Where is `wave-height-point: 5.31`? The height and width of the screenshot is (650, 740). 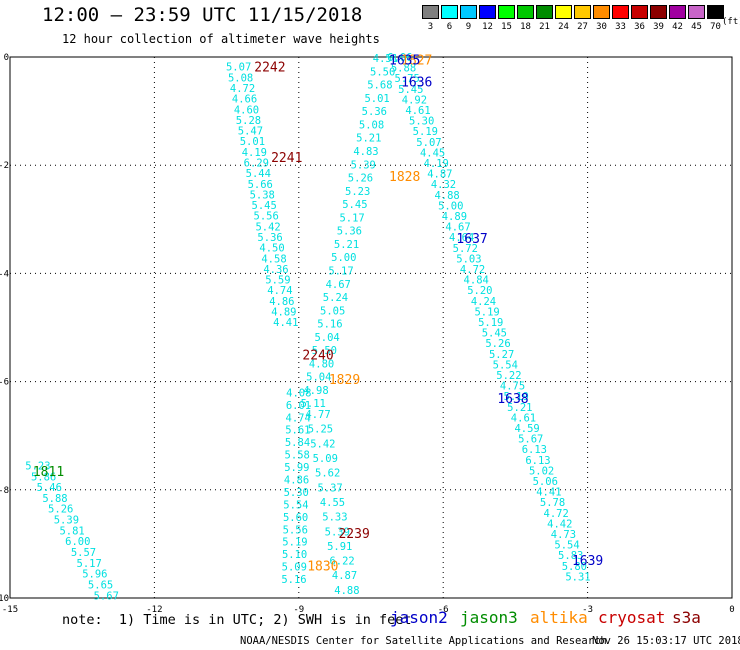 wave-height-point: 5.31 is located at coordinates (577, 577).